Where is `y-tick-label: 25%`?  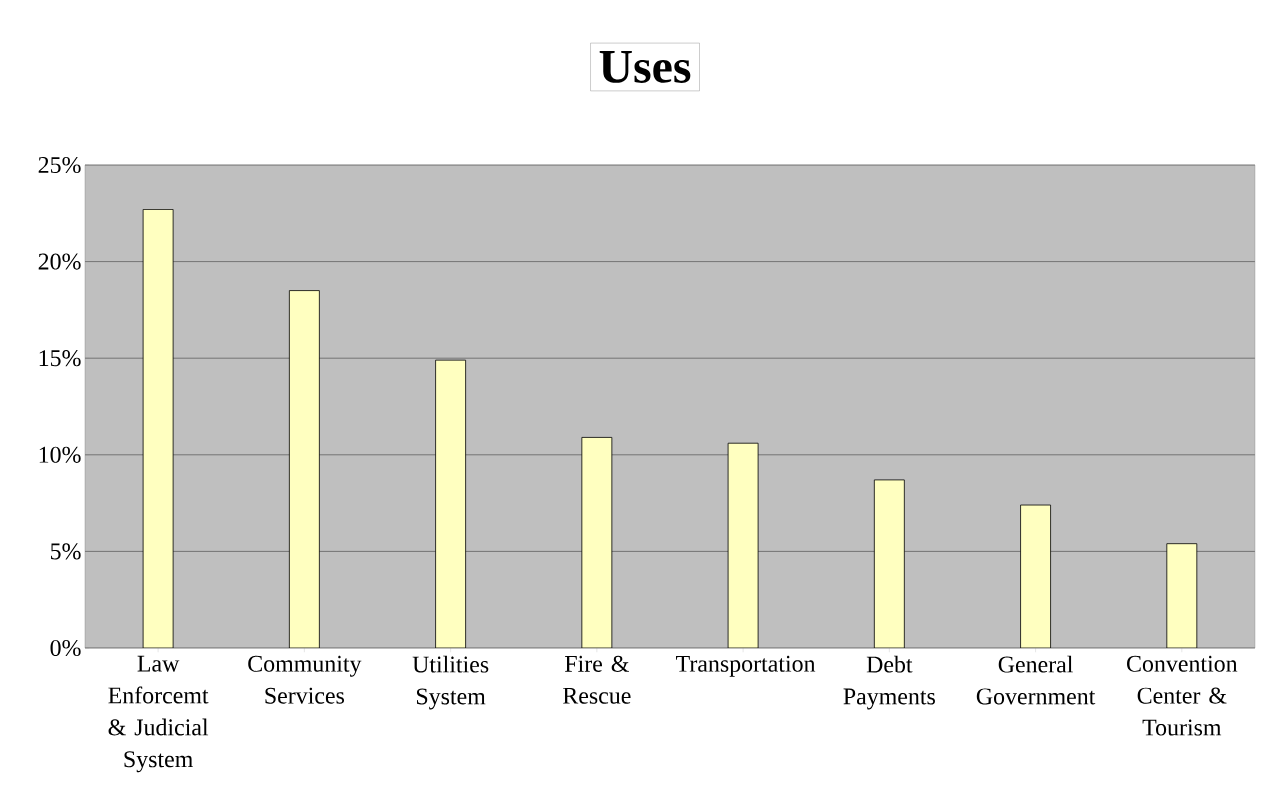
y-tick-label: 25% is located at coordinates (59, 165).